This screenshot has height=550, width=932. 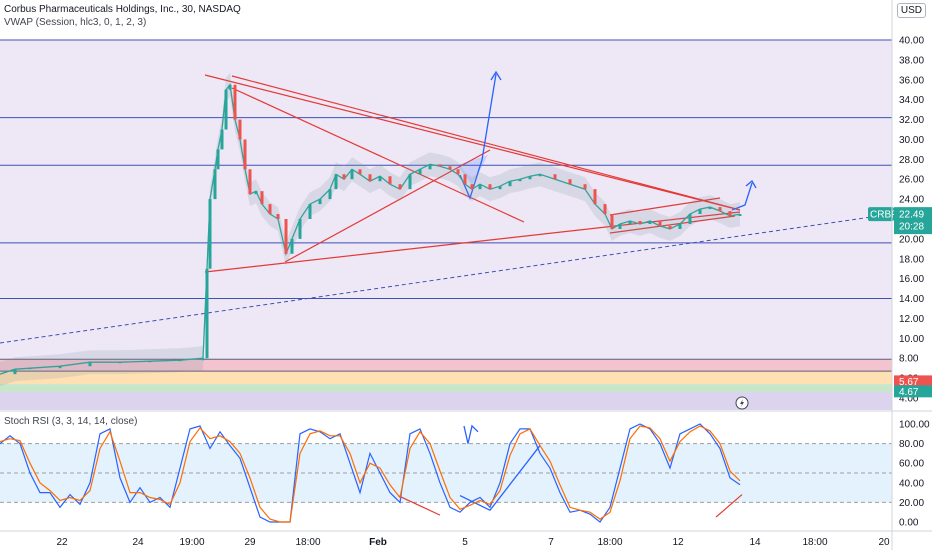 I want to click on price-tick-label: 26.00, so click(x=911, y=180).